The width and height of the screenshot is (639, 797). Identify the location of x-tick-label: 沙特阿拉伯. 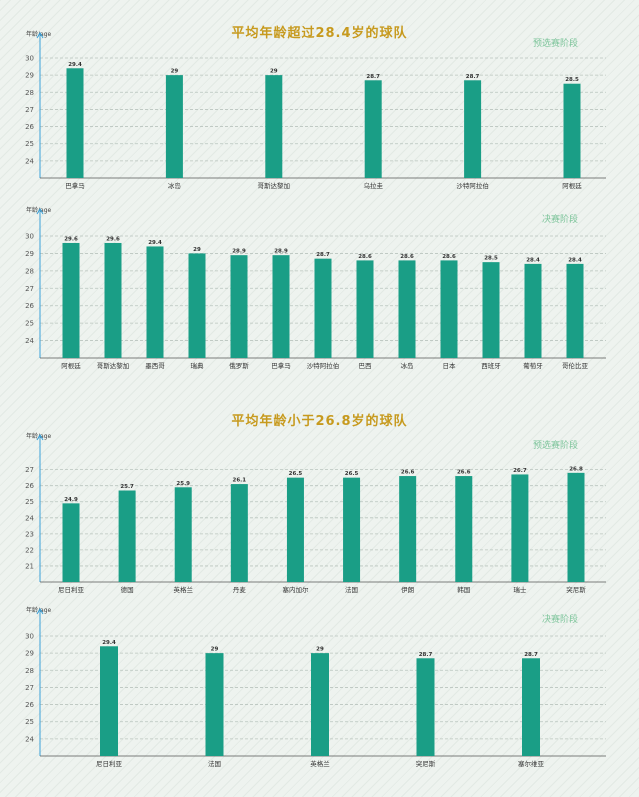
(472, 185).